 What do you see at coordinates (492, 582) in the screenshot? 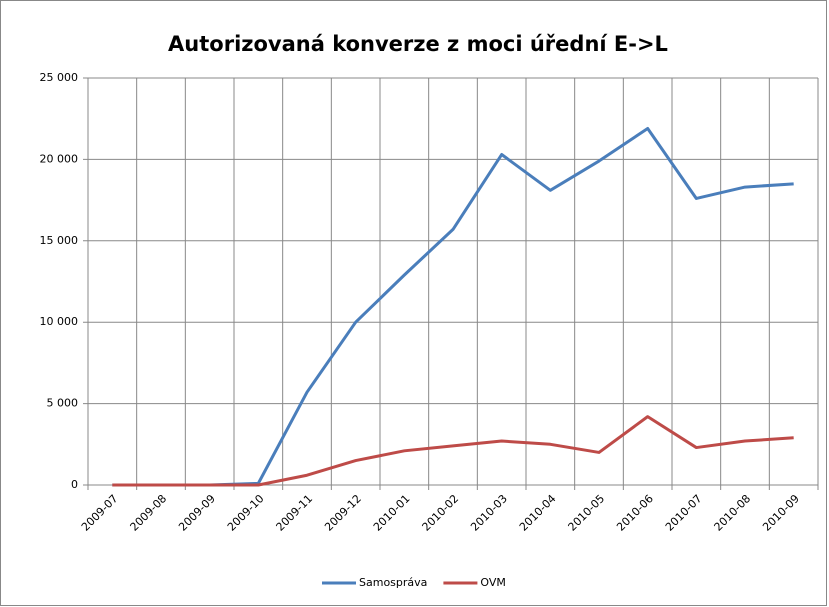
I see `legend-label: OVM` at bounding box center [492, 582].